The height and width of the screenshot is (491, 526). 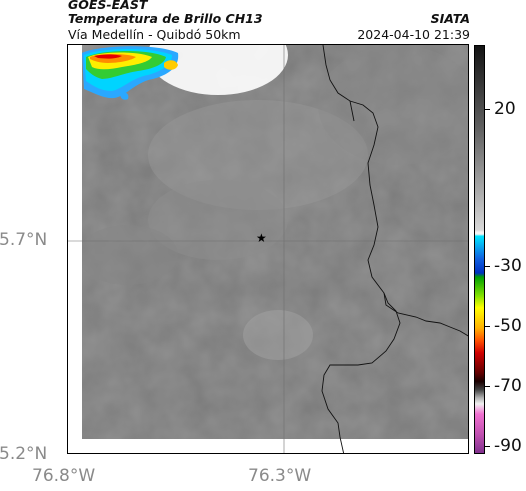 I want to click on colorbar-label: -70, so click(x=508, y=386).